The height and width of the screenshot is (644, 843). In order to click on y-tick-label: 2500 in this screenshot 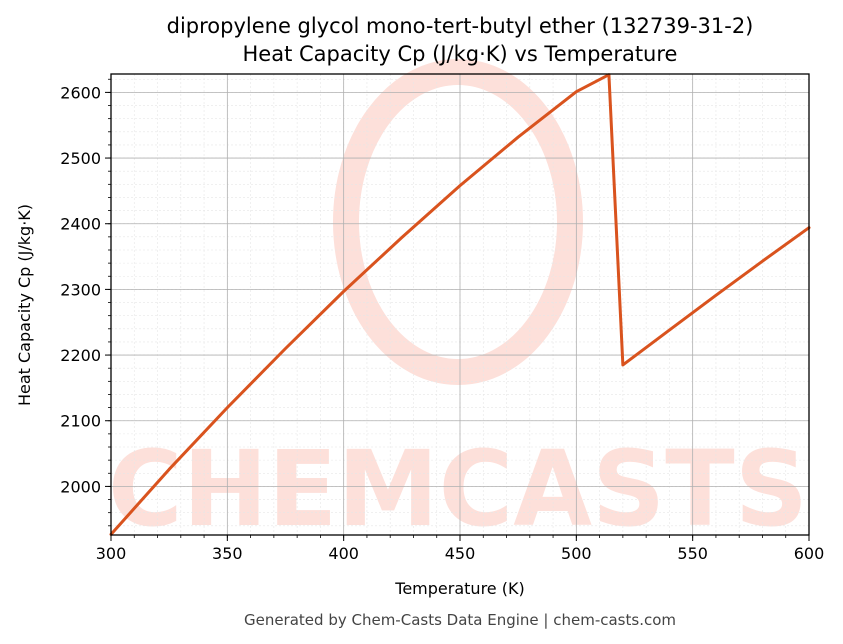, I will do `click(80, 158)`.